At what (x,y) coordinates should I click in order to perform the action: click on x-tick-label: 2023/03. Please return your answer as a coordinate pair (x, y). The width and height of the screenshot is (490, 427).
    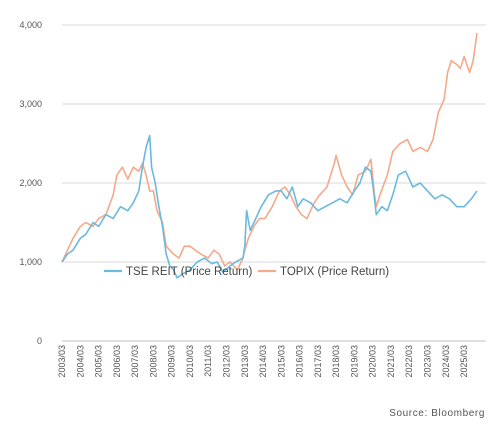
    Looking at the image, I should click on (428, 361).